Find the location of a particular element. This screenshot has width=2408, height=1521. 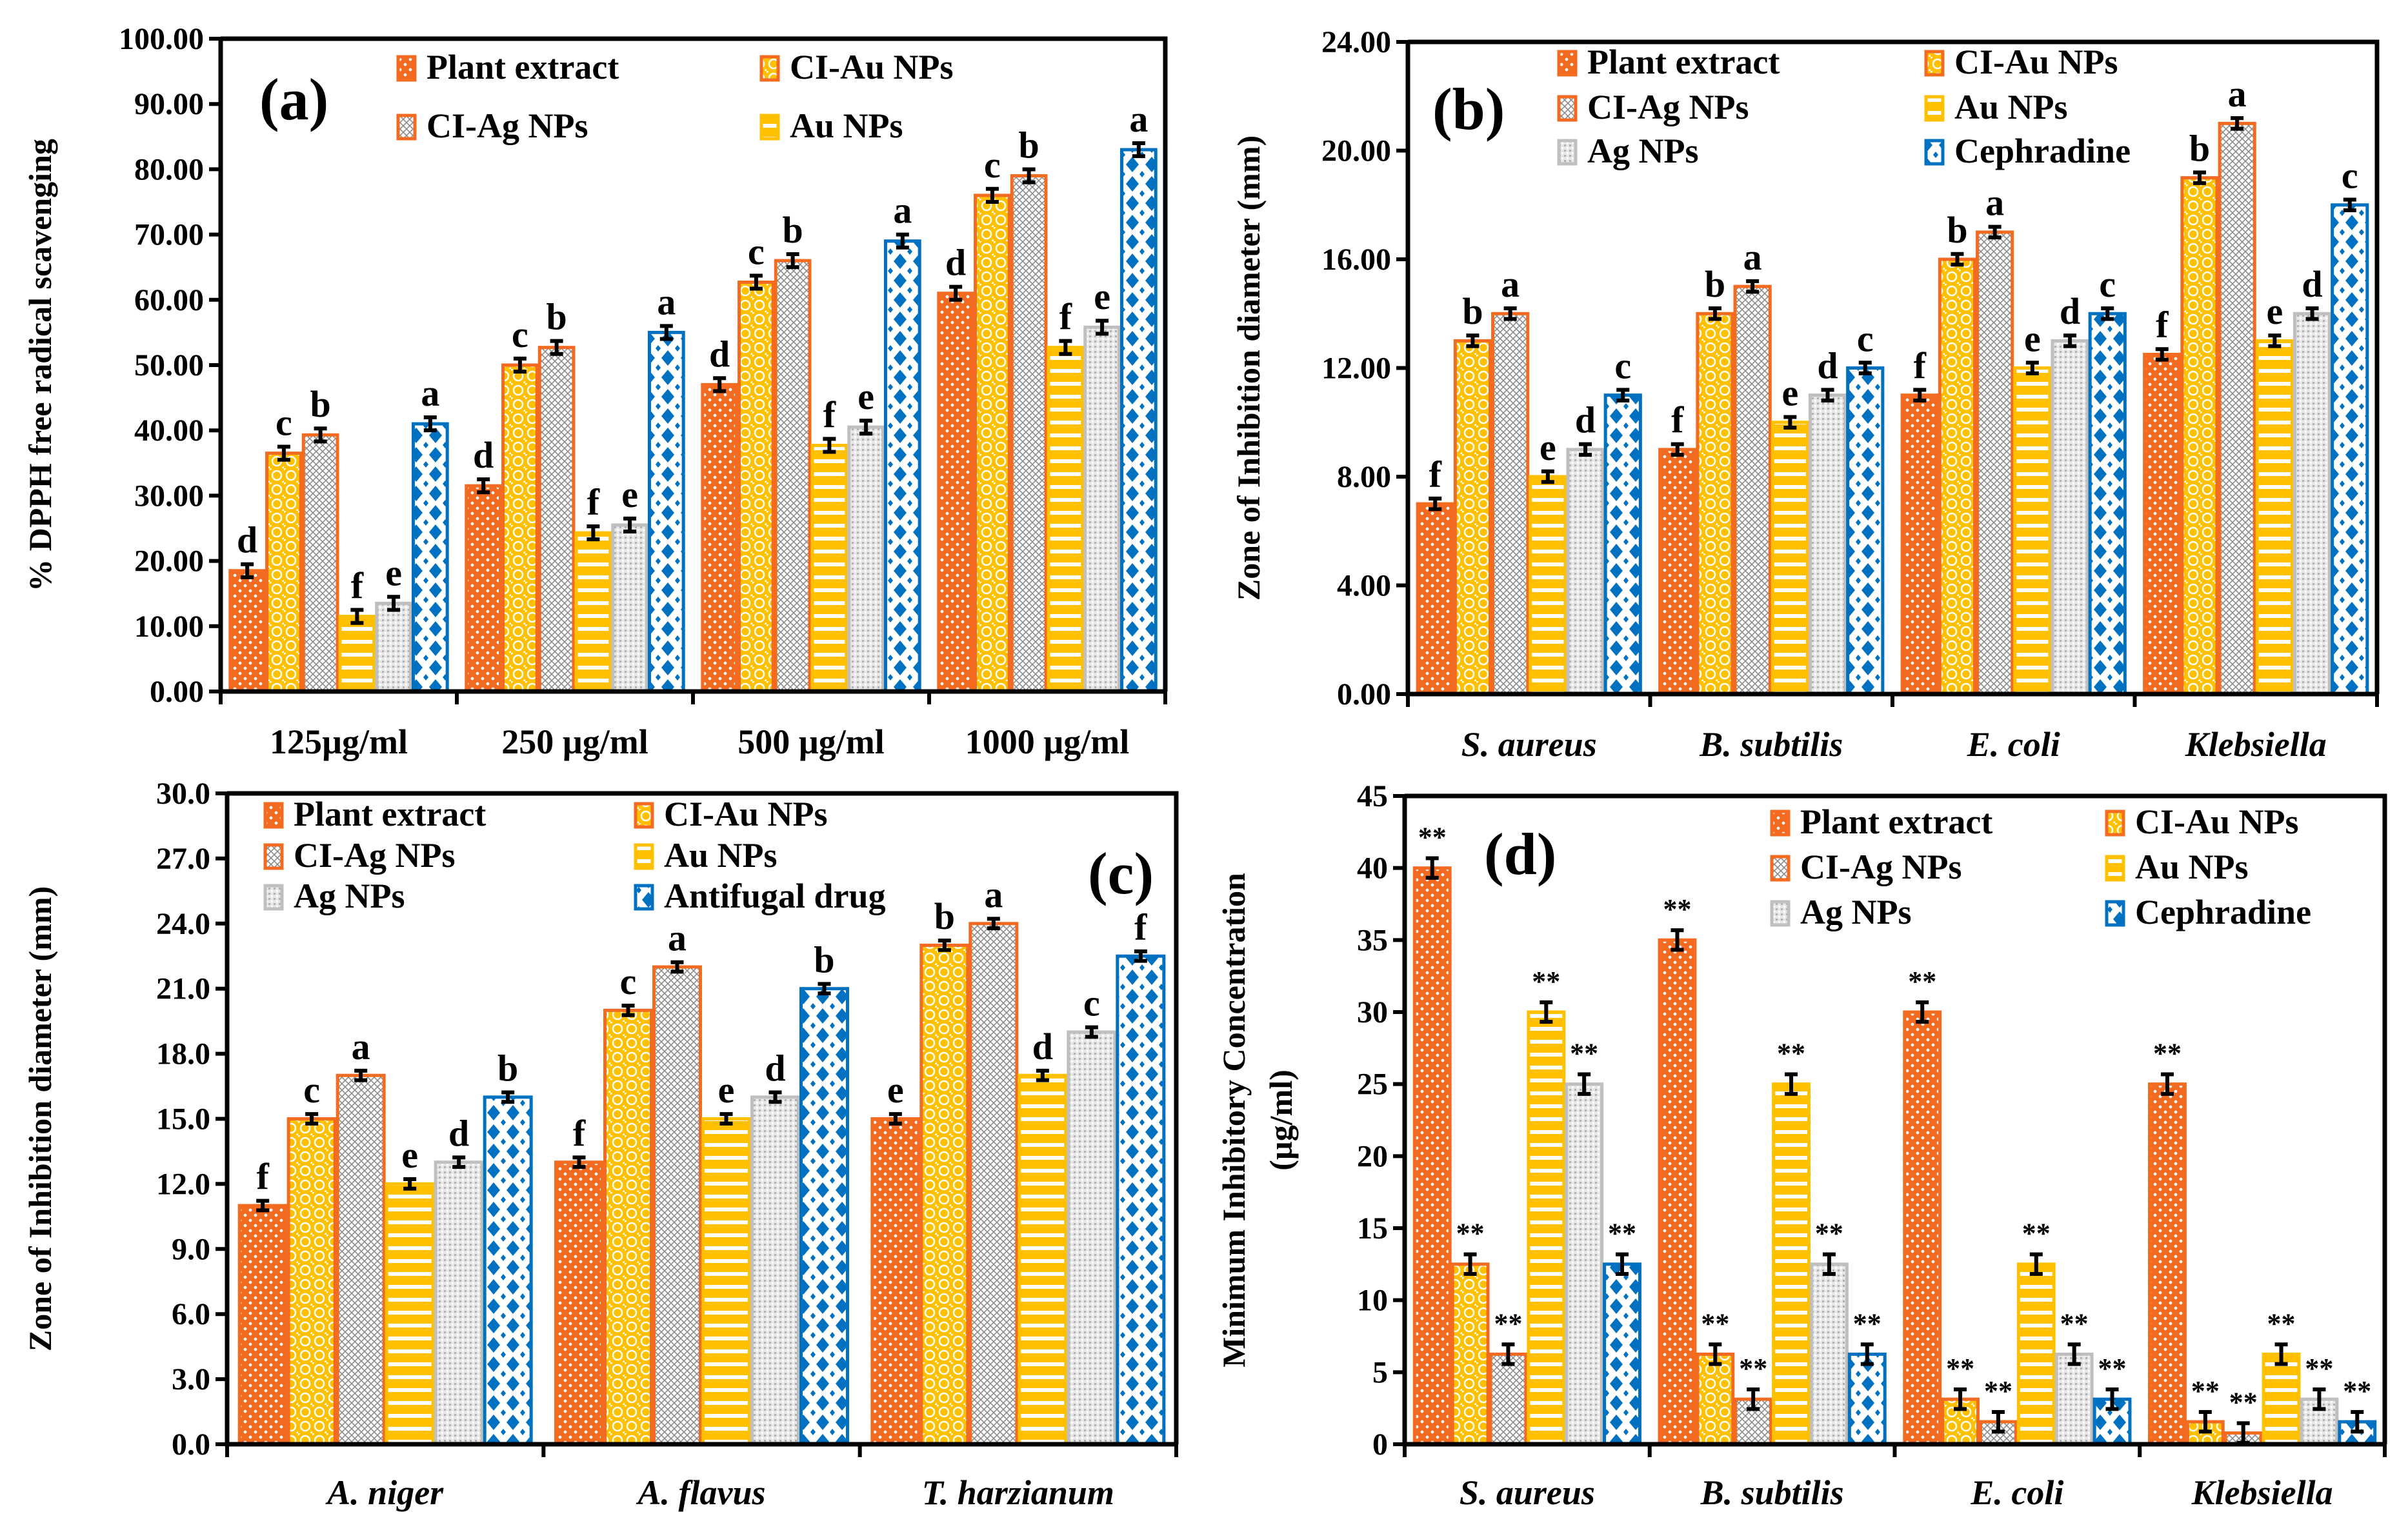

significance-label: d is located at coordinates (719, 354).